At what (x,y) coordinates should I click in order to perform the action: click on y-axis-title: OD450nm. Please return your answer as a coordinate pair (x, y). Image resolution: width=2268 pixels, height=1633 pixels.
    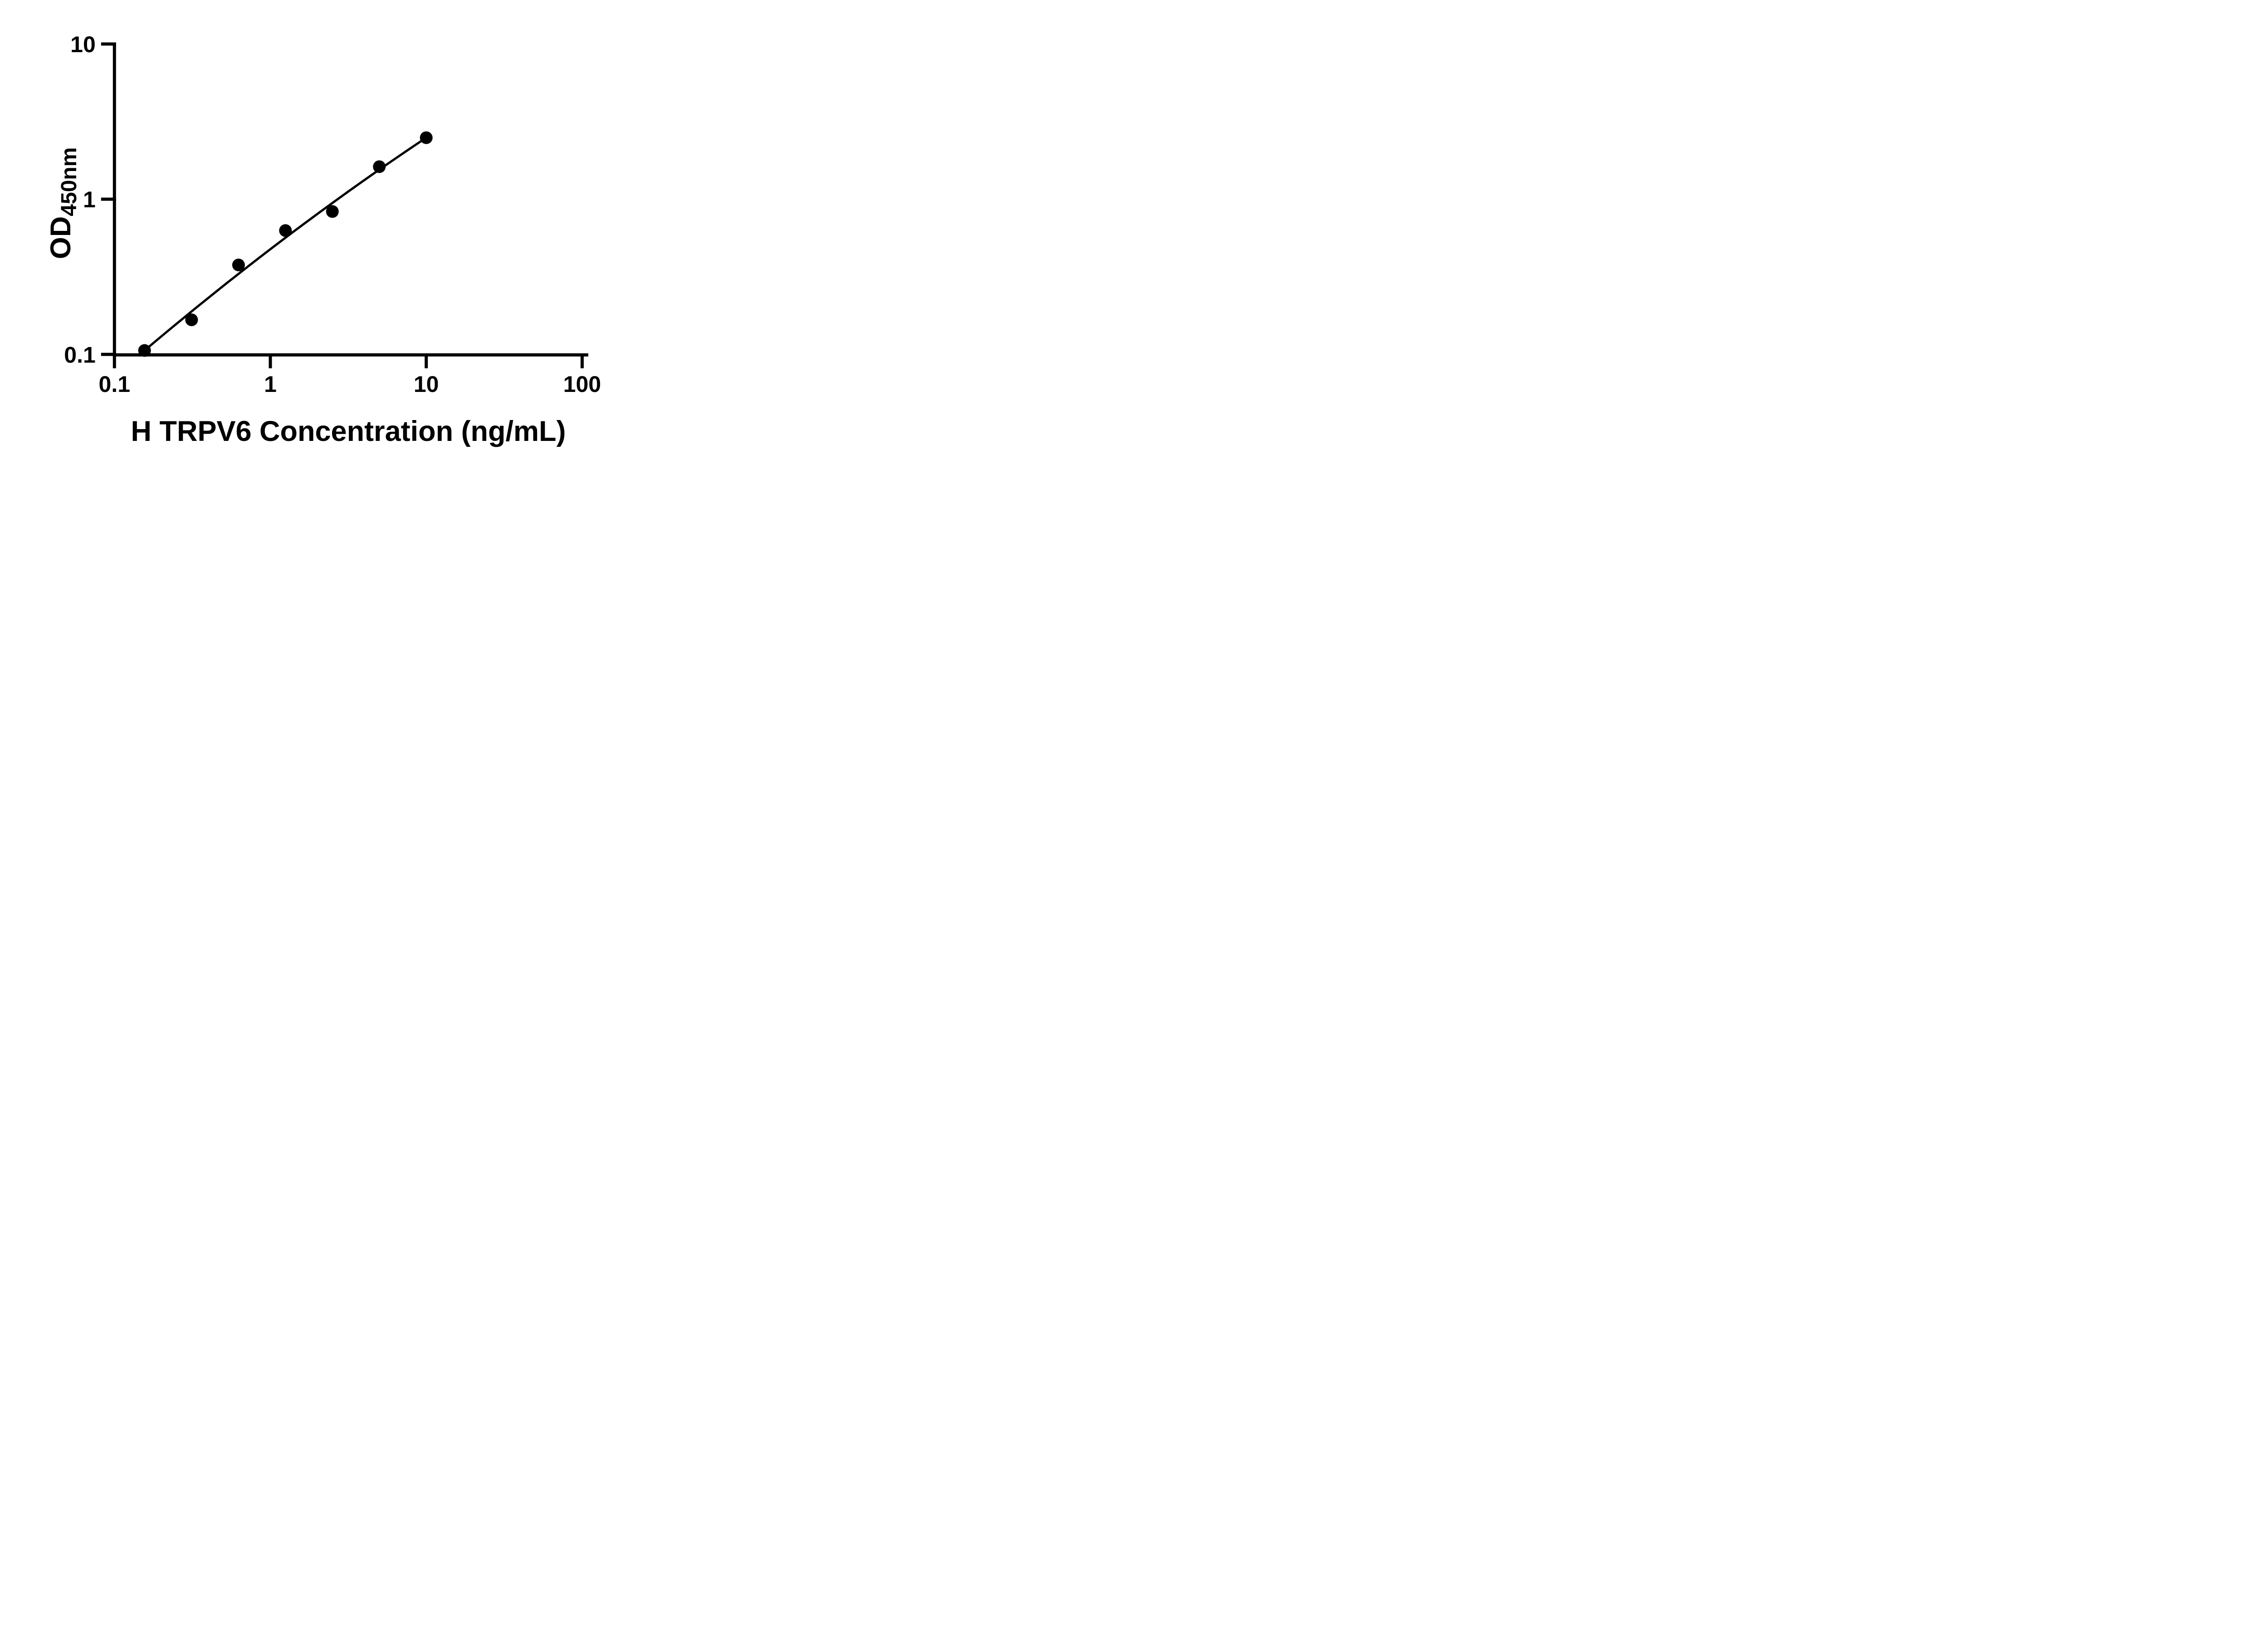
    Looking at the image, I should click on (63, 203).